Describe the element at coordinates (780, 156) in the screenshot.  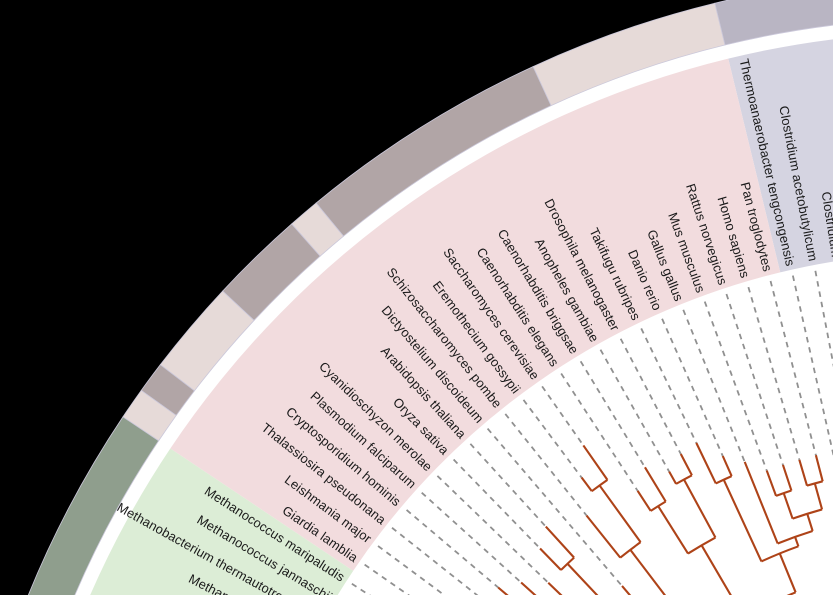
I see `domain-range-bacteria` at that location.